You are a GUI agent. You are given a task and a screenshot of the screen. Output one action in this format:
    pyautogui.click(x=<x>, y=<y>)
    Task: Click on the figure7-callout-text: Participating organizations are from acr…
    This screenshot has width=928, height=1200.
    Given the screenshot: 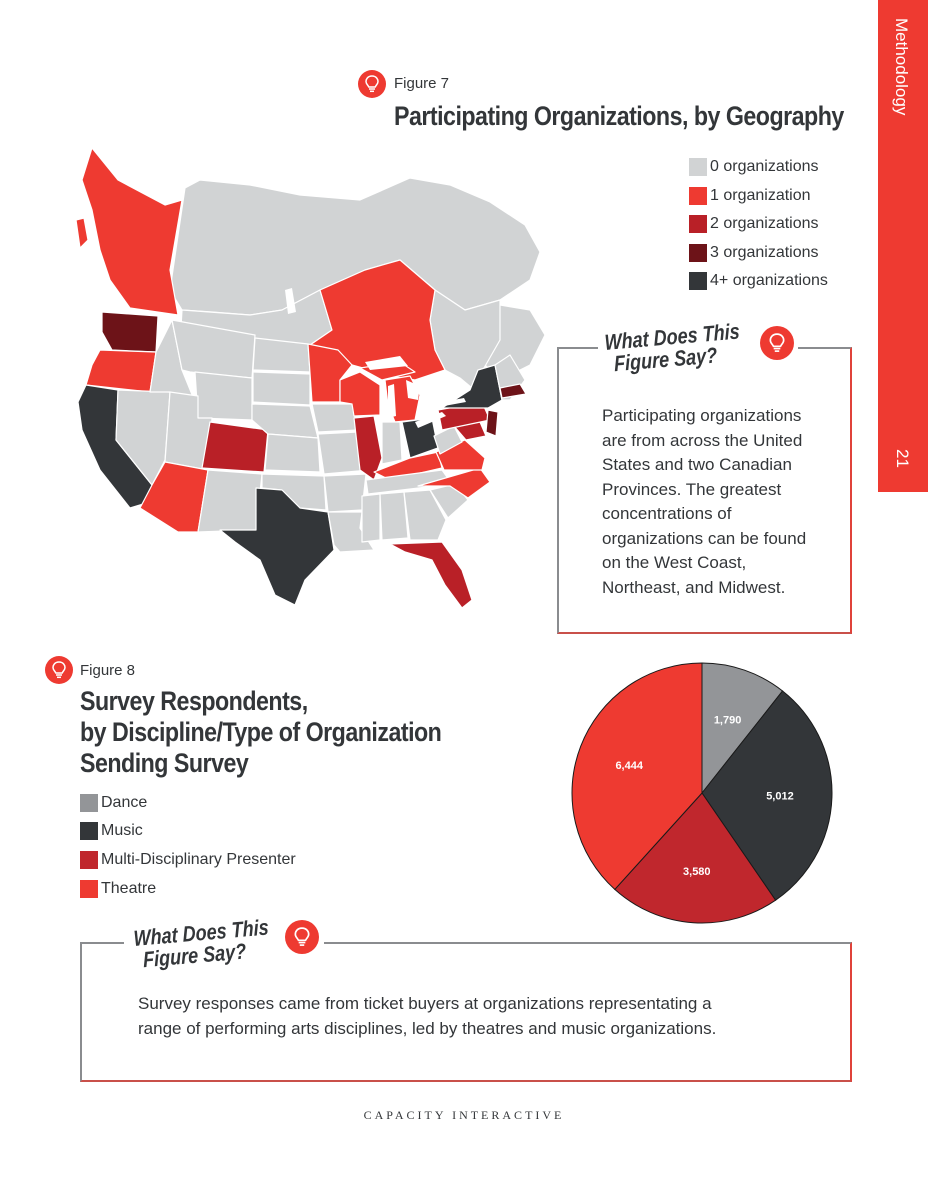 What is the action you would take?
    pyautogui.click(x=704, y=501)
    